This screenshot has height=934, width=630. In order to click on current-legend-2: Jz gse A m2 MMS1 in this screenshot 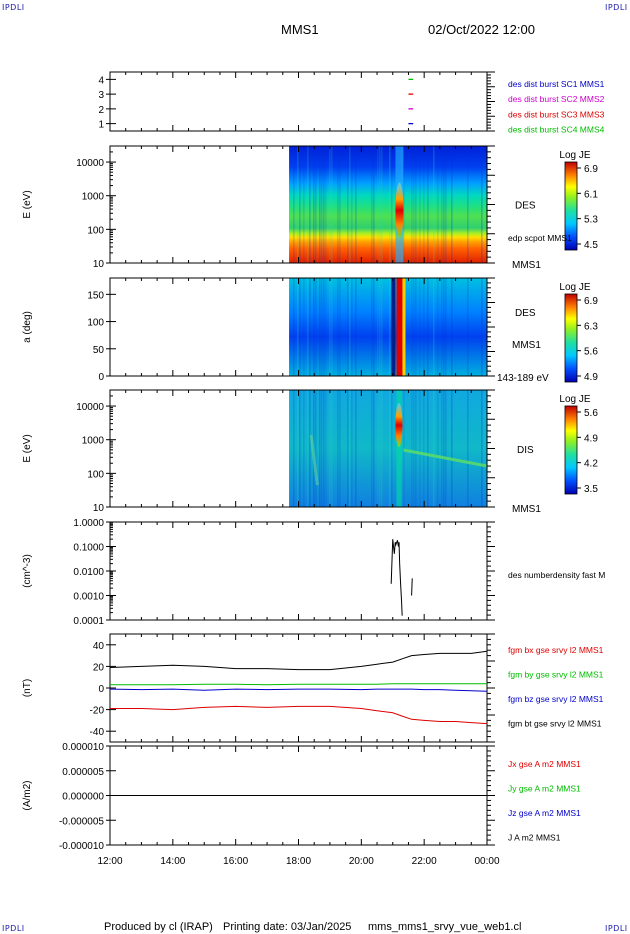, I will do `click(544, 813)`.